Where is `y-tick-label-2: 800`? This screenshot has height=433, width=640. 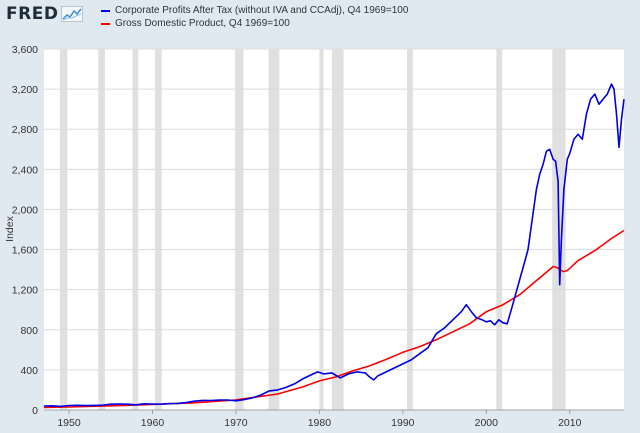 y-tick-label-2: 800 is located at coordinates (29, 331).